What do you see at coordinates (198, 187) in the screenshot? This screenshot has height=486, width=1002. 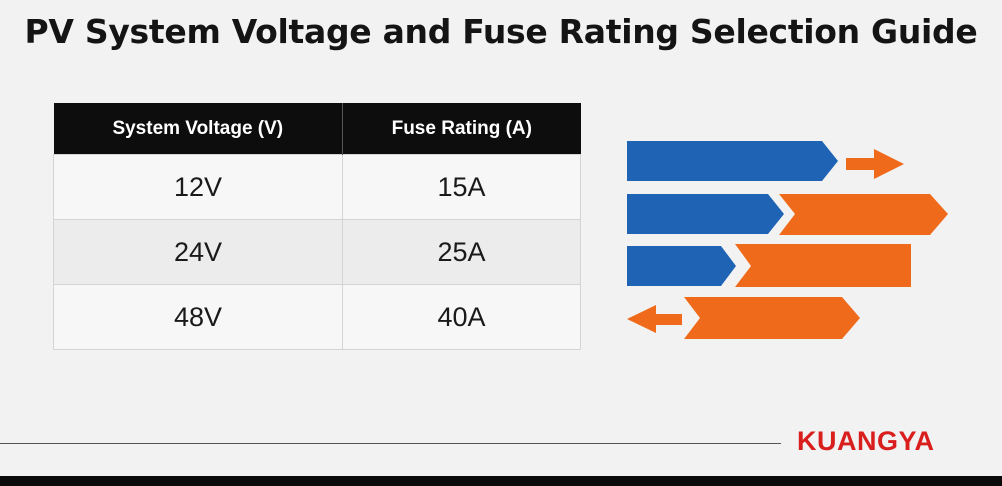 I see `voltage-cell: 12V` at bounding box center [198, 187].